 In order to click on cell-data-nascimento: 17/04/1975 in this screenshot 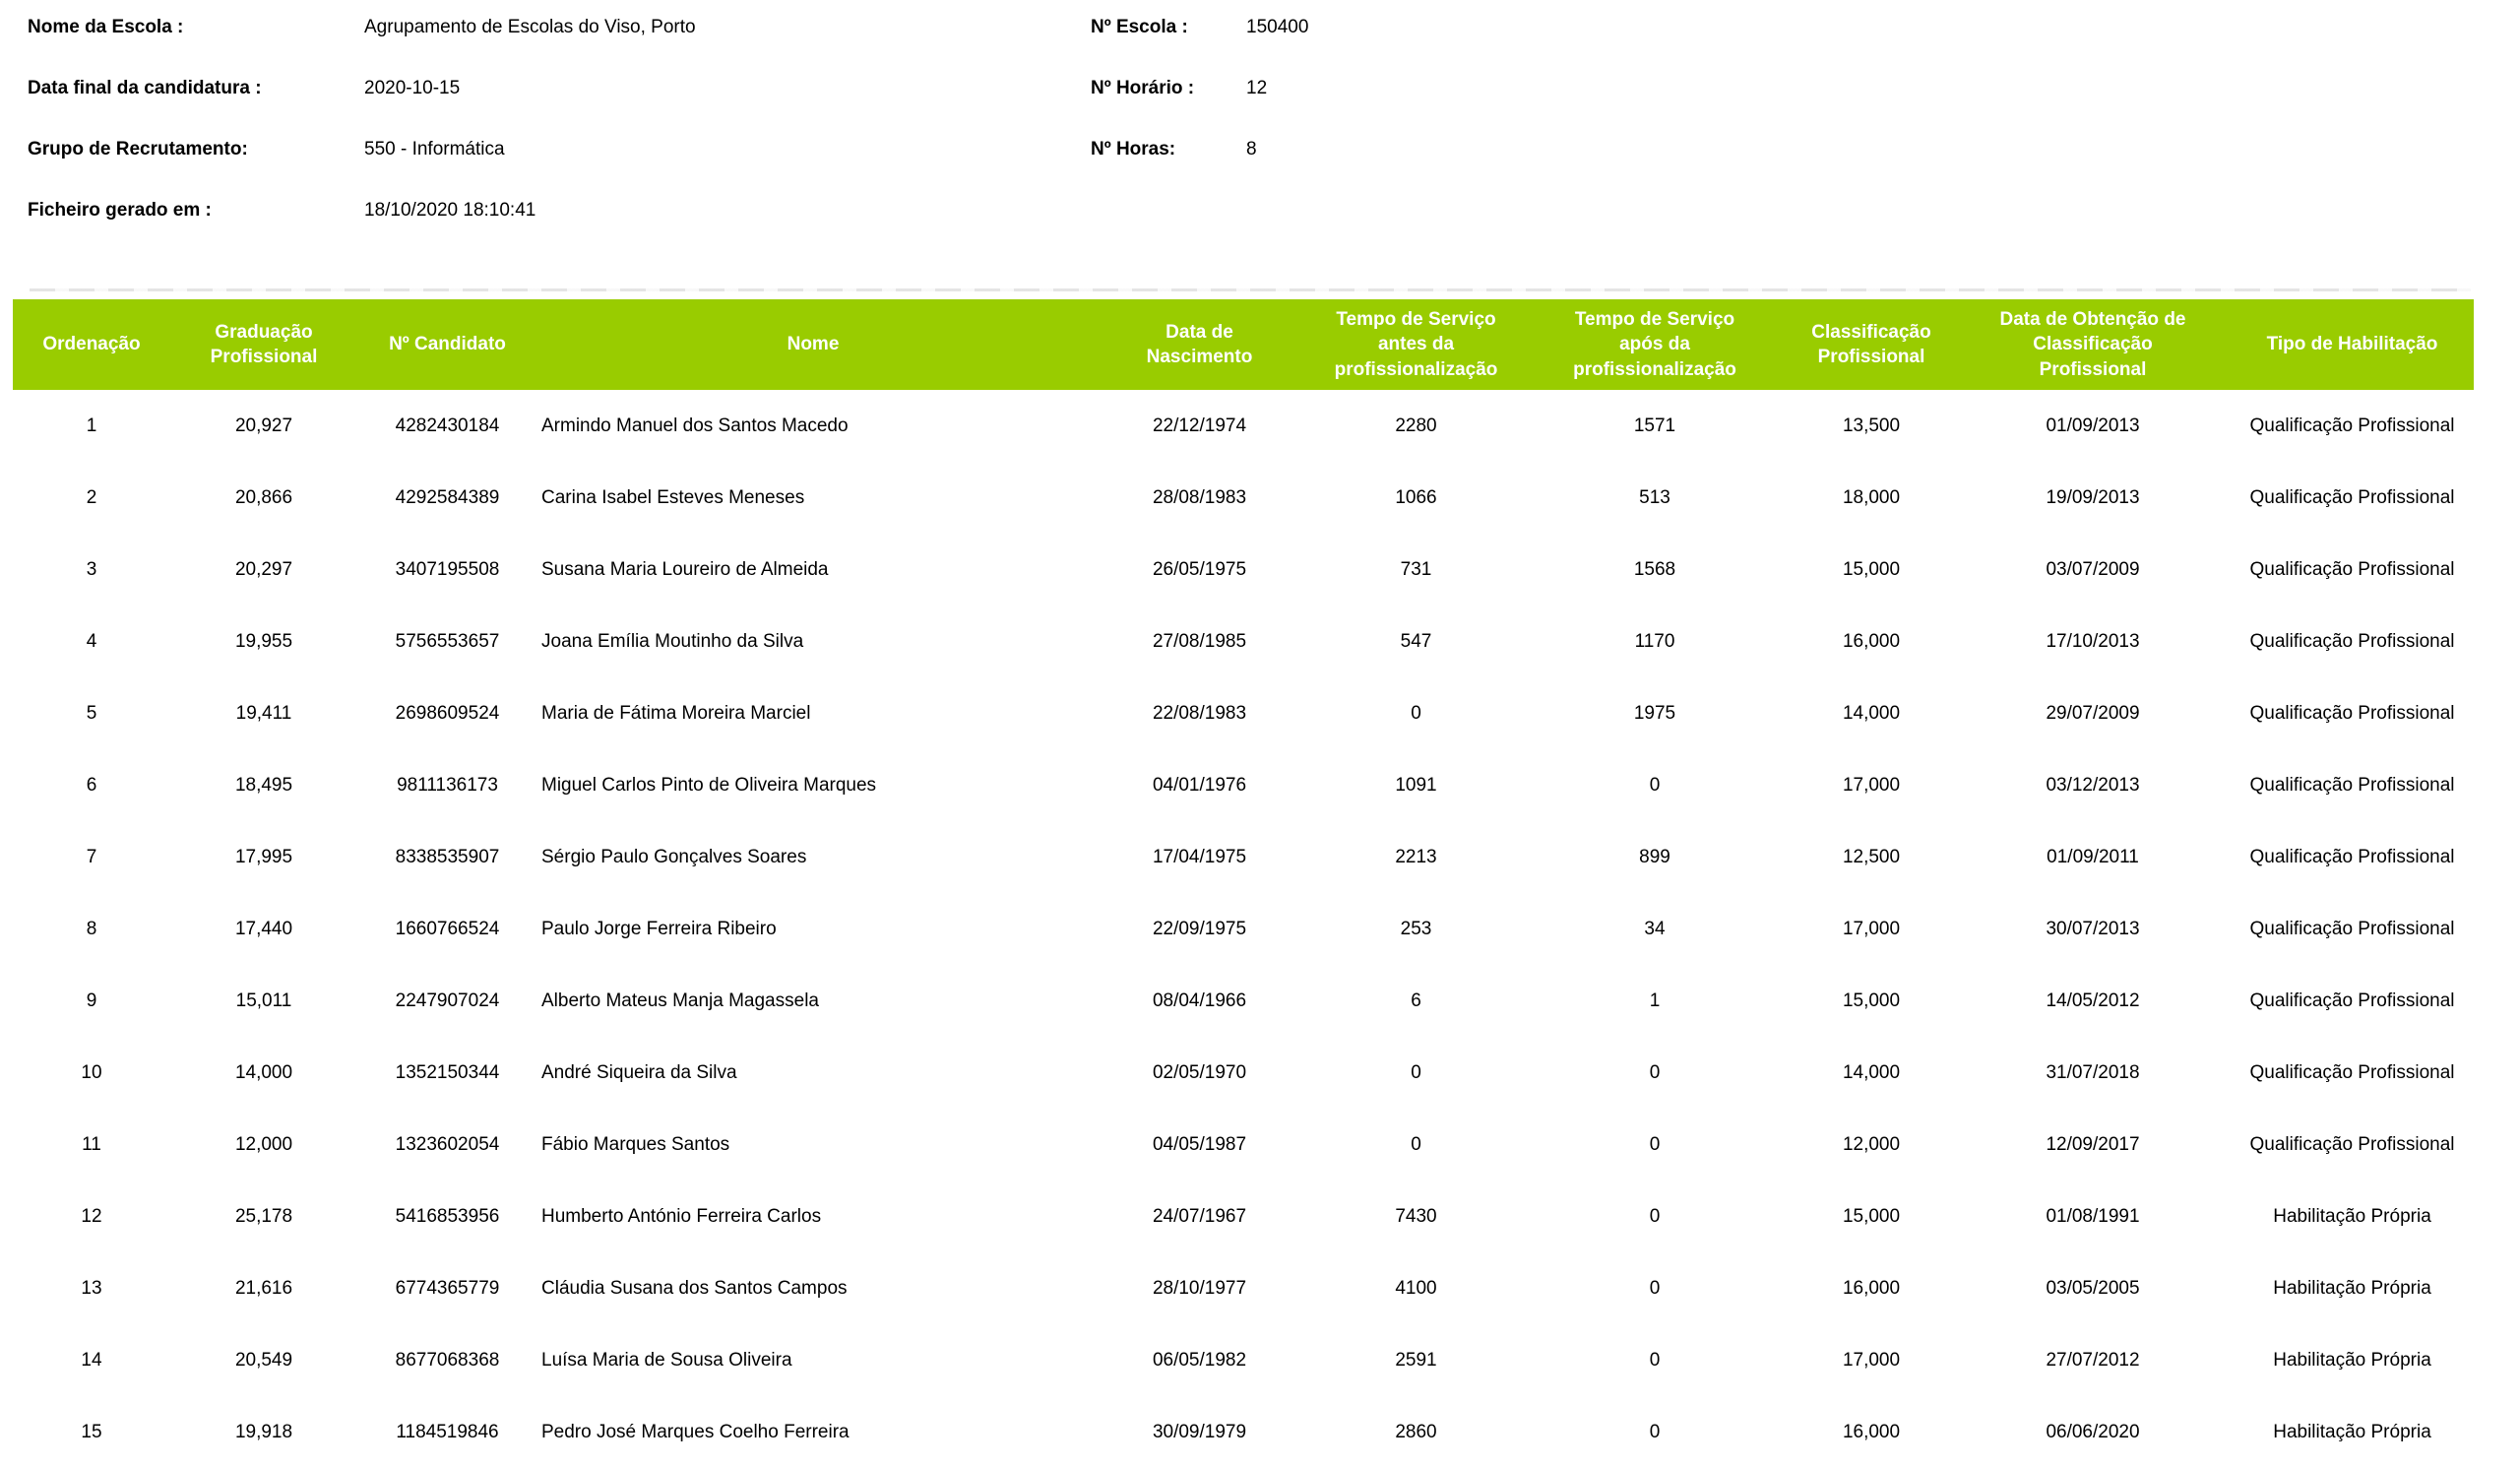, I will do `click(1199, 857)`.